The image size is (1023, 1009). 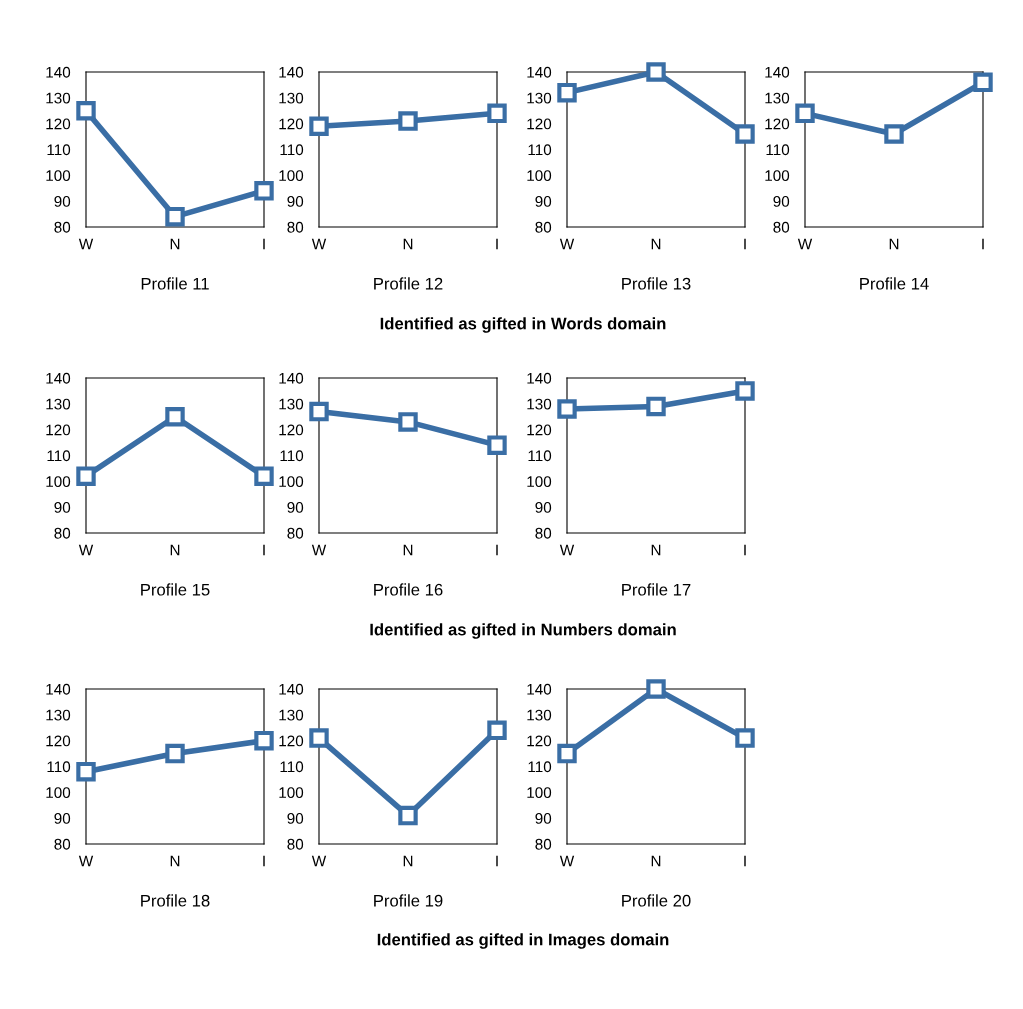 What do you see at coordinates (175, 589) in the screenshot?
I see `x-axis-title: Profile 15` at bounding box center [175, 589].